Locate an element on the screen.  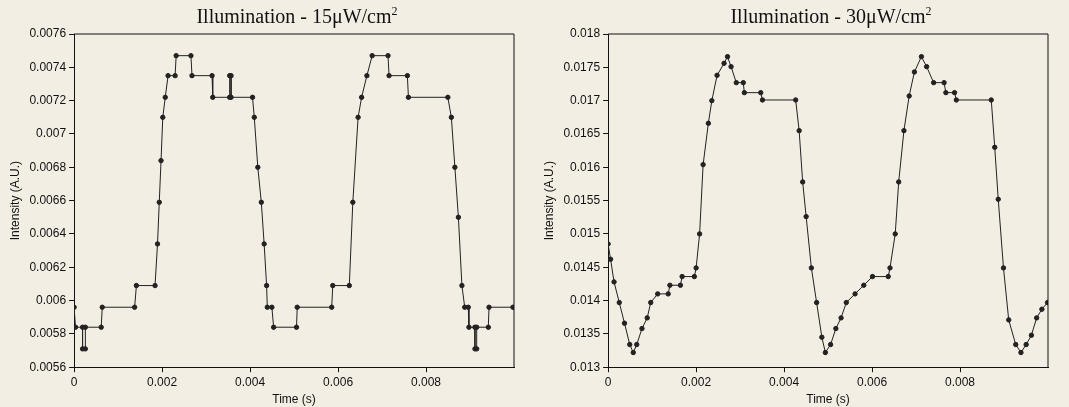
y-tick-label: 0.018 is located at coordinates (585, 33).